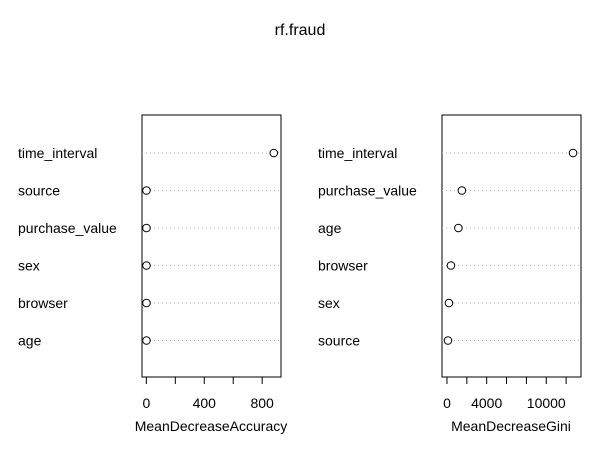 The width and height of the screenshot is (600, 459). What do you see at coordinates (262, 403) in the screenshot?
I see `x-tick-label: 800` at bounding box center [262, 403].